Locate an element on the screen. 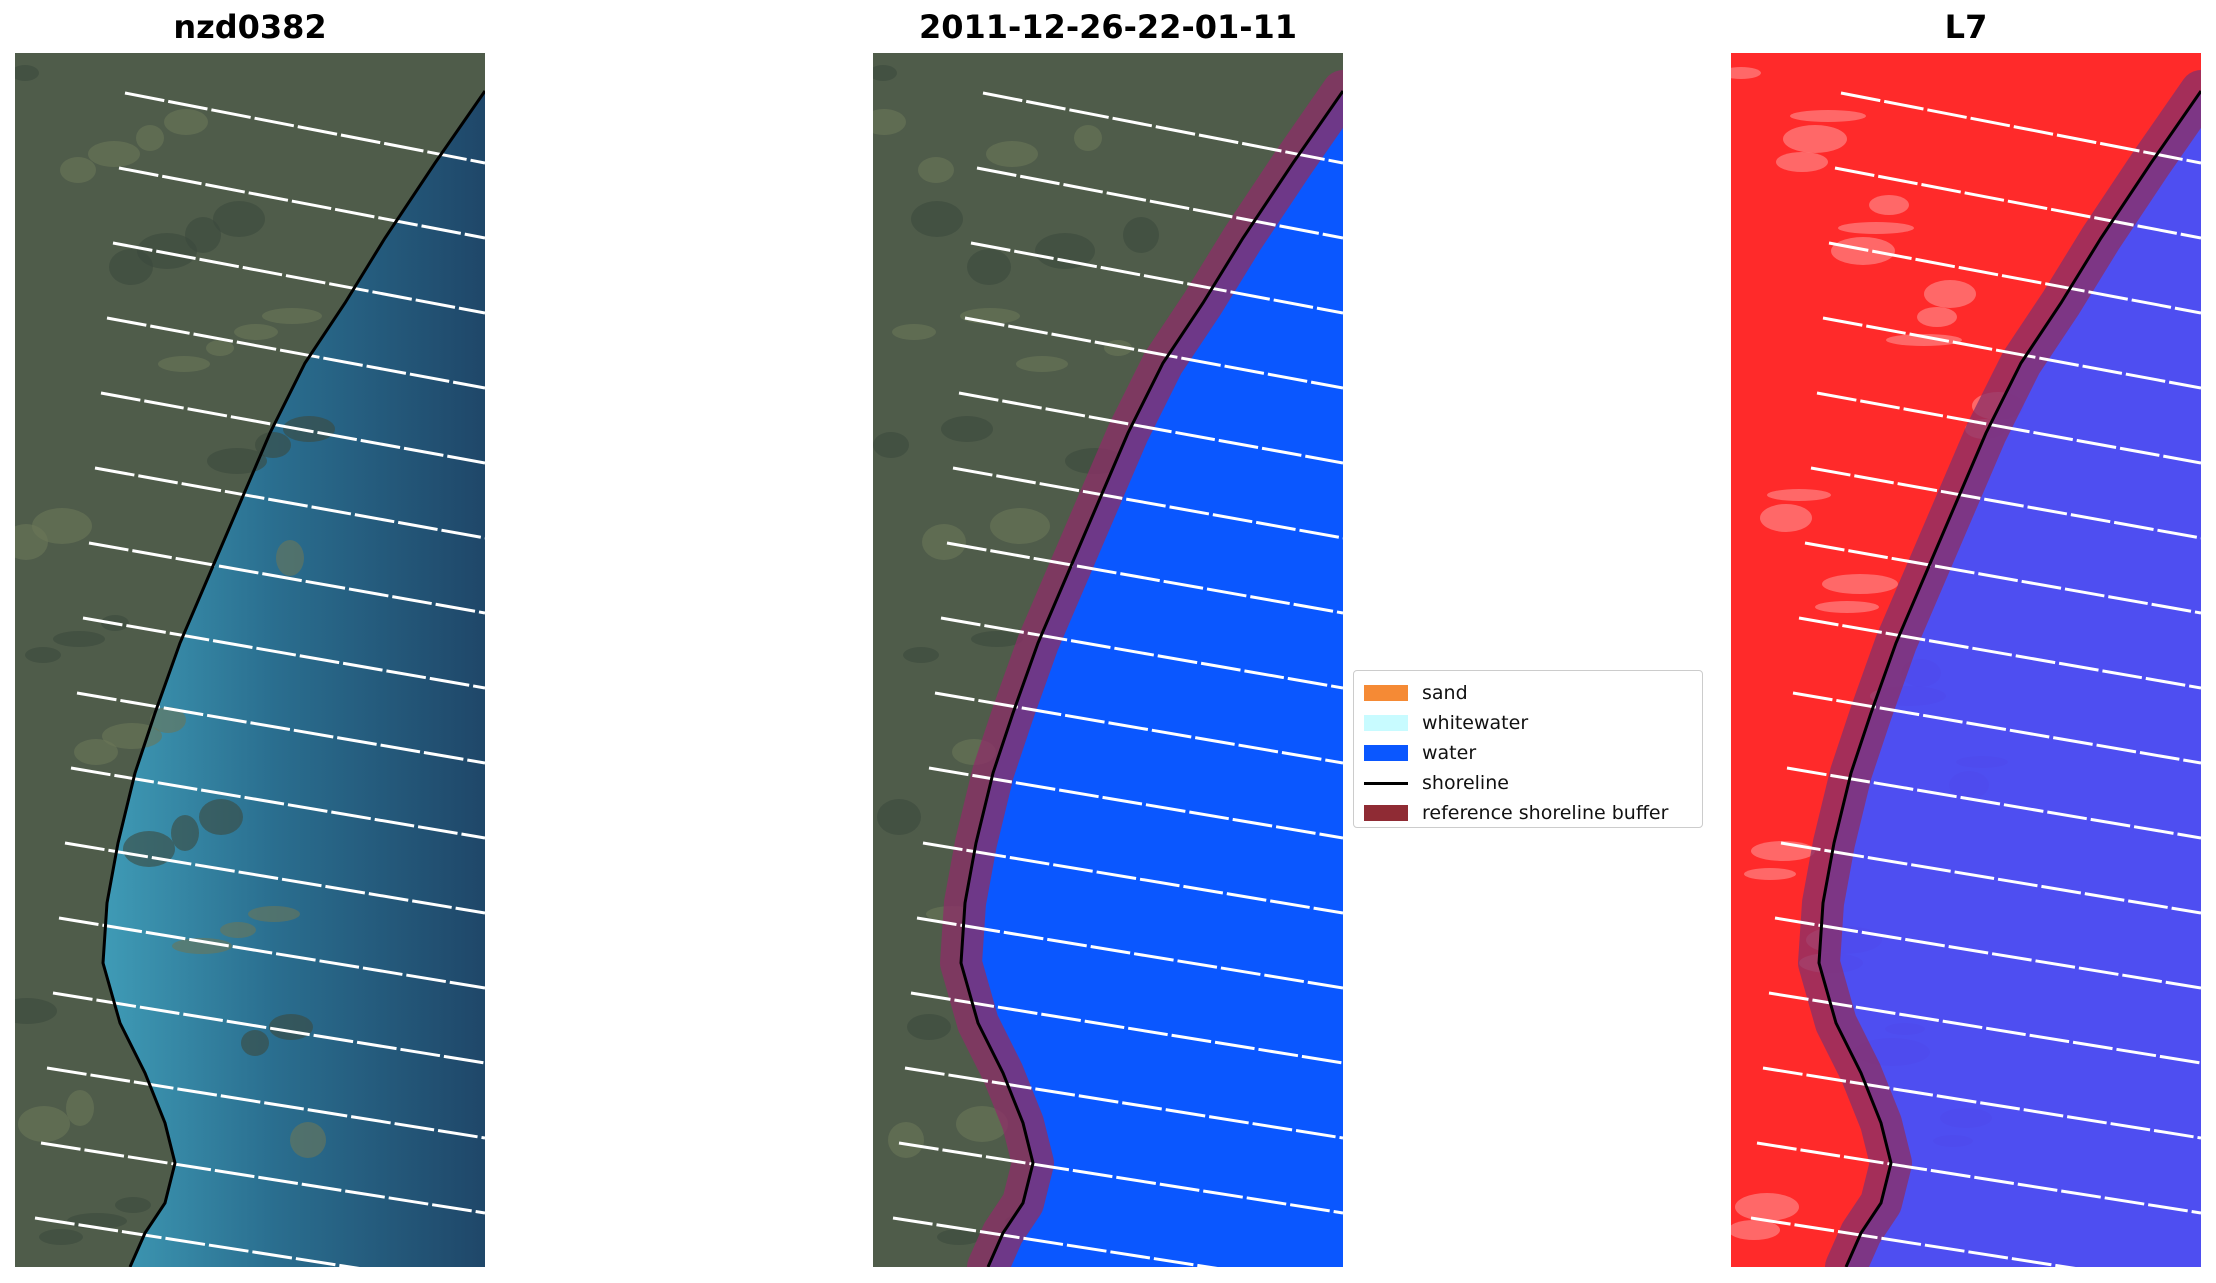  legend-label: water is located at coordinates (1449, 753).